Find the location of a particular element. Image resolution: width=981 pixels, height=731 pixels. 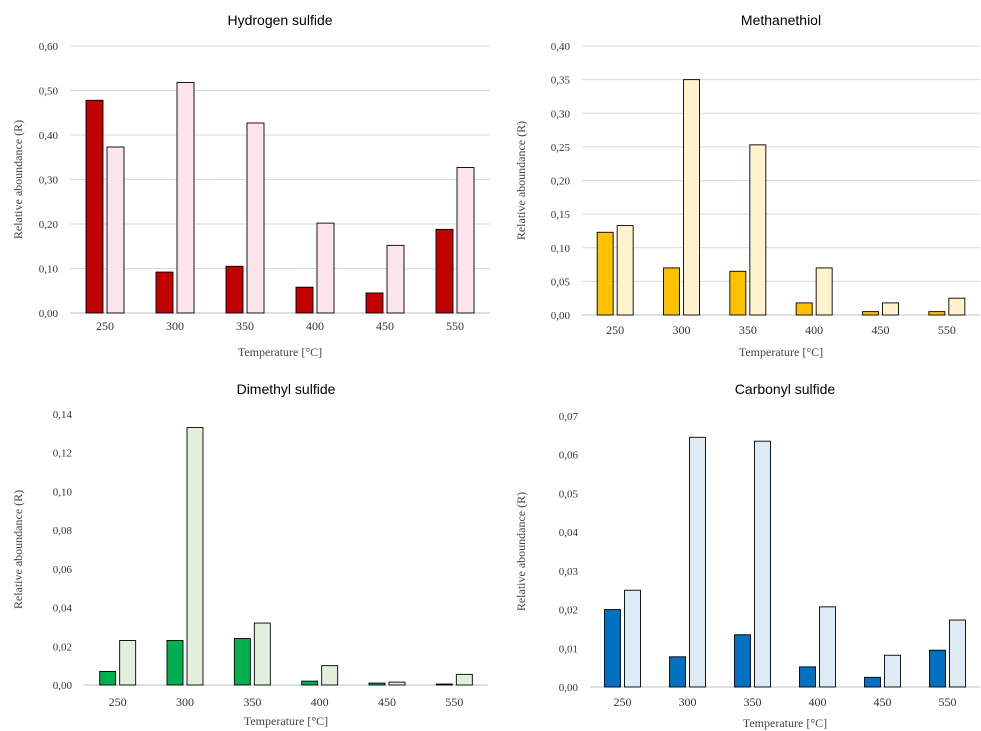

chart-title: Dimethyl sulfide is located at coordinates (286, 389).